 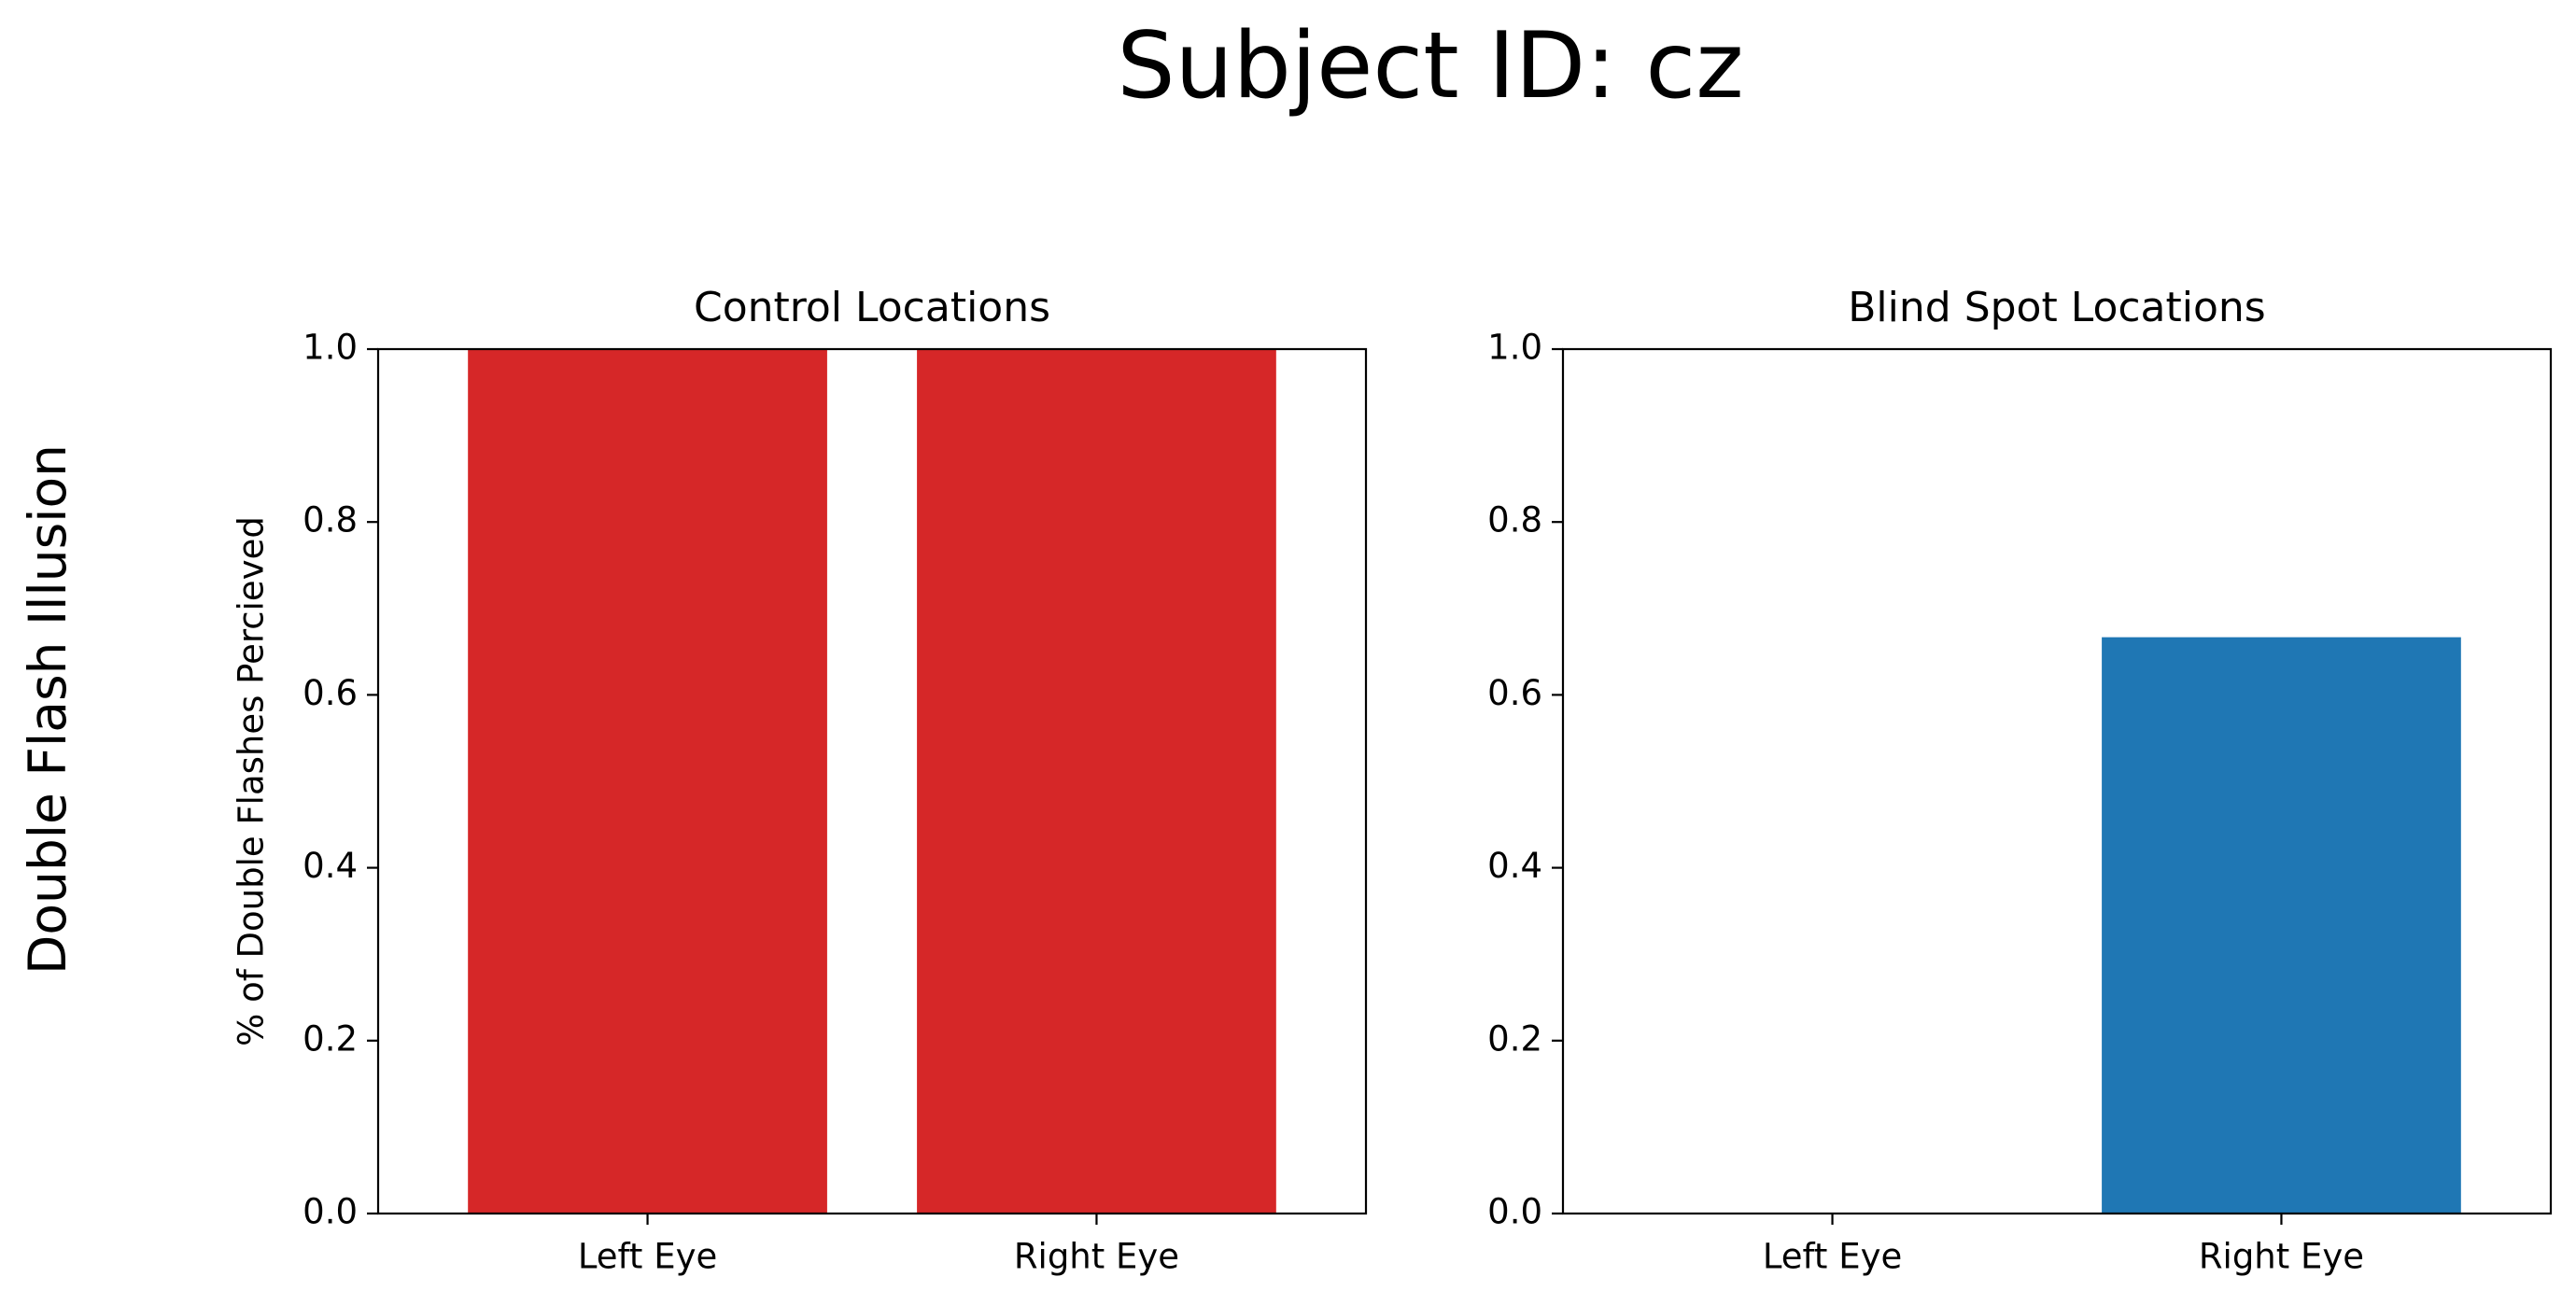 I want to click on panel-title: Blind Spot Locations, so click(x=2057, y=308).